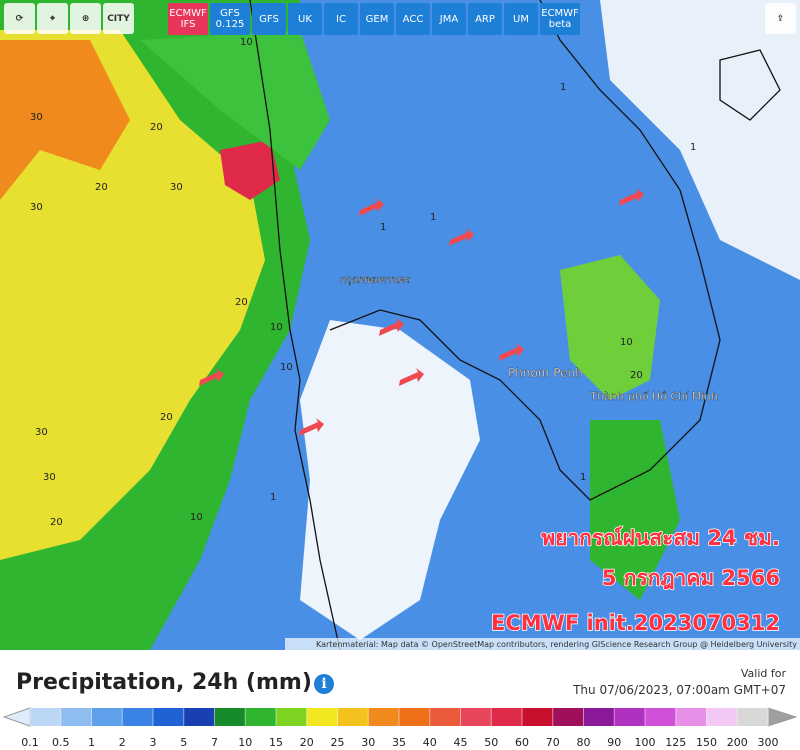  What do you see at coordinates (305, 19) in the screenshot?
I see `model-tab: UK` at bounding box center [305, 19].